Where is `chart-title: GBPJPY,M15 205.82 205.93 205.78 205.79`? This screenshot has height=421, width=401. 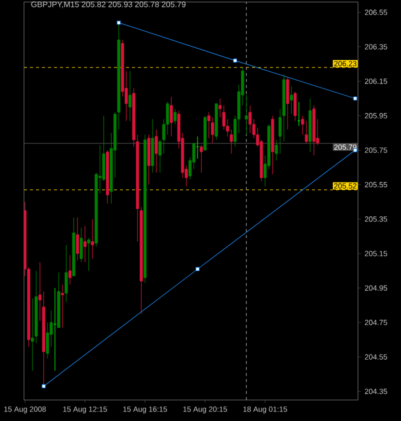 chart-title: GBPJPY,M15 205.82 205.93 205.78 205.79 is located at coordinates (108, 5).